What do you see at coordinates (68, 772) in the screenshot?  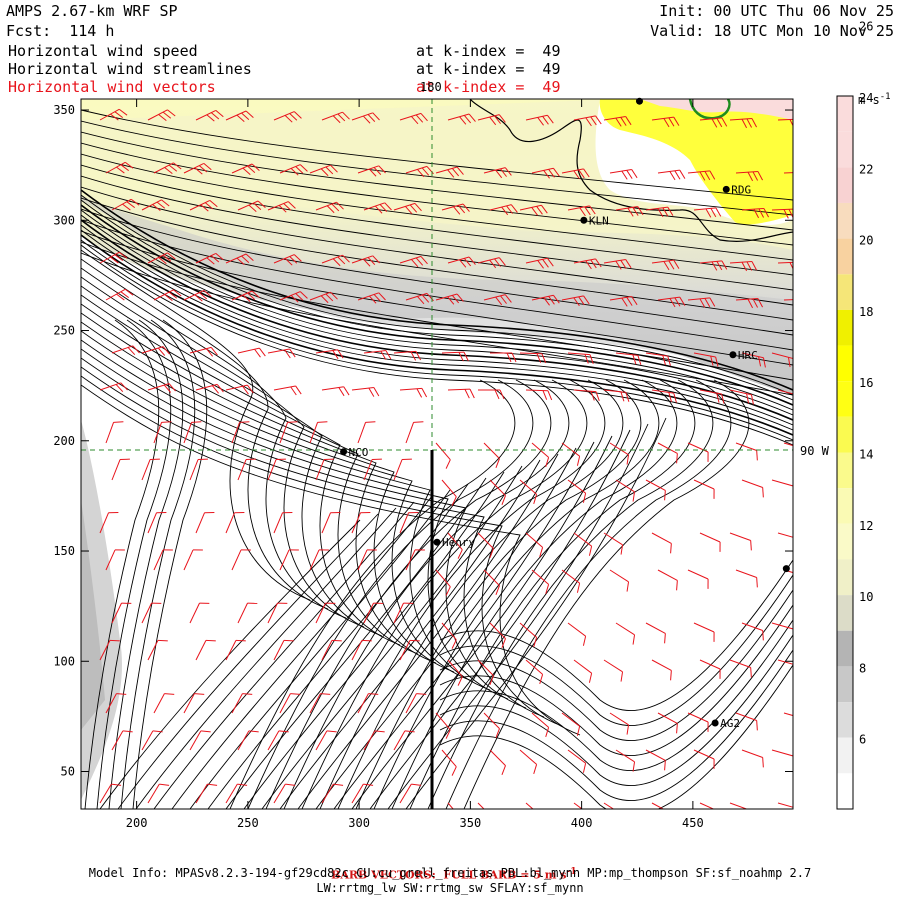 I see `y-tick-label: 50` at bounding box center [68, 772].